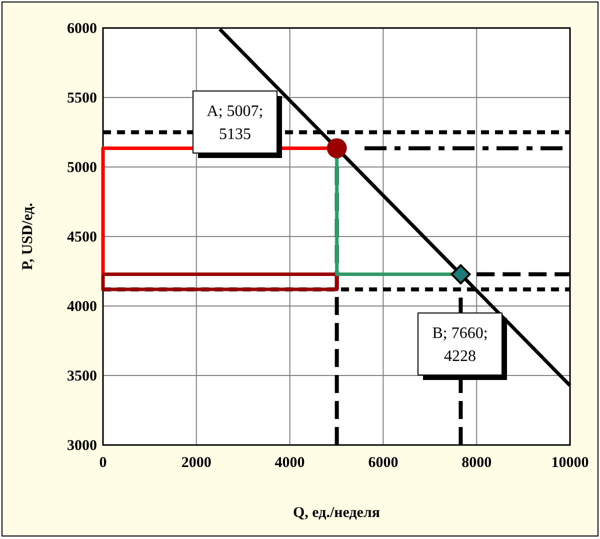 This screenshot has height=539, width=600. Describe the element at coordinates (82, 307) in the screenshot. I see `y-tick-label: 4000` at that location.